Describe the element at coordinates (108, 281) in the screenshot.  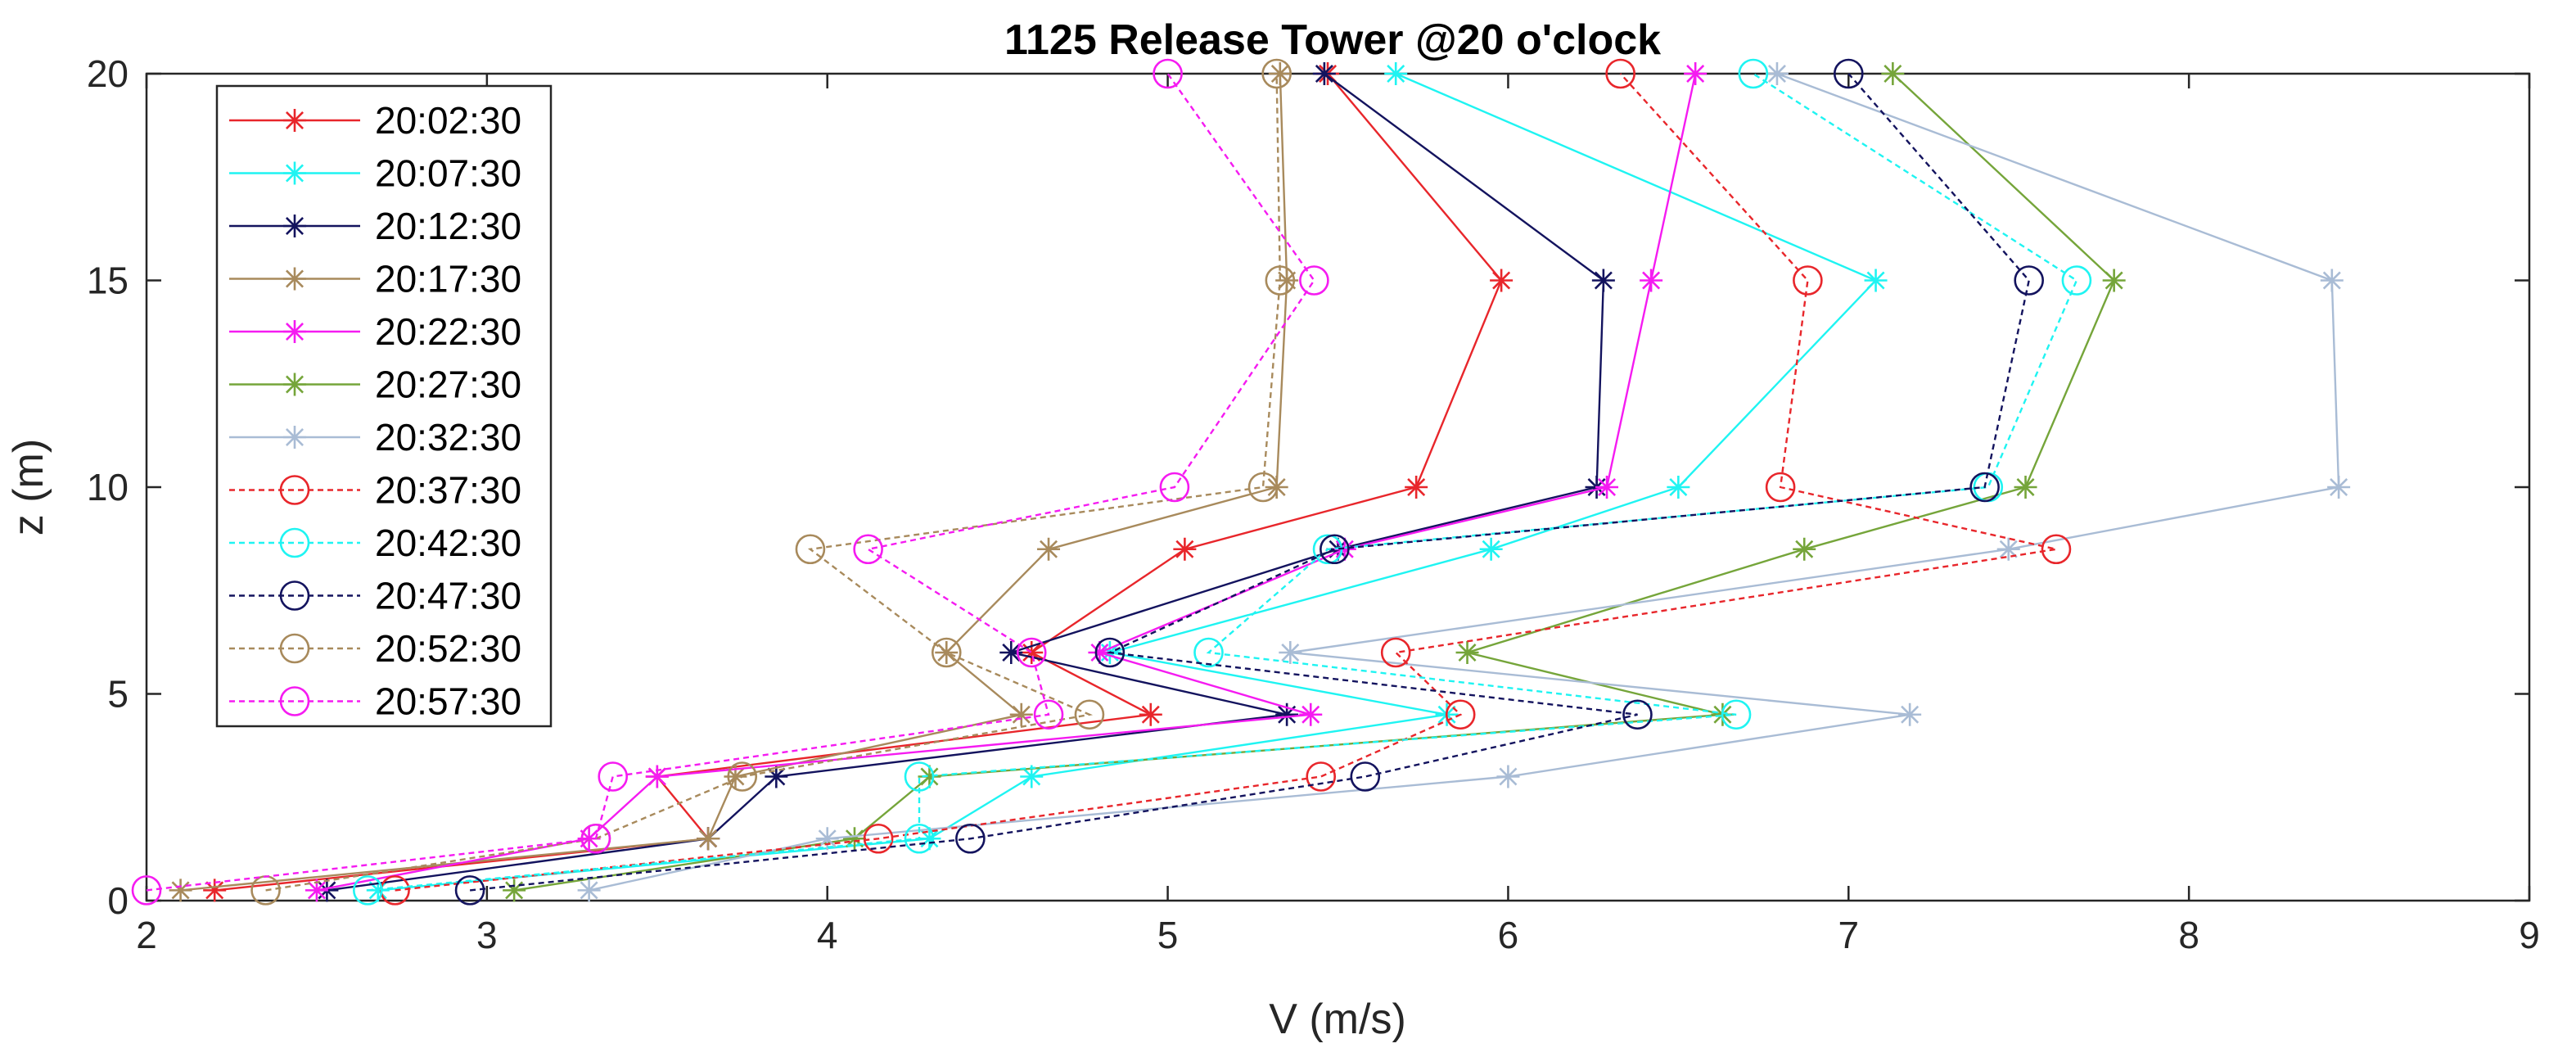
I see `y-tick-label: 15` at that location.